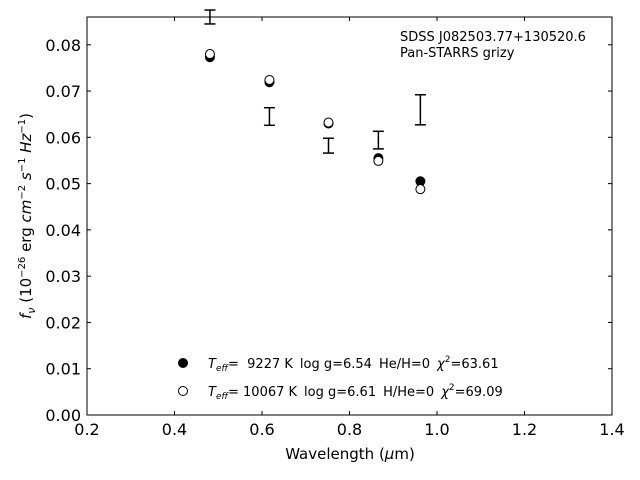 Image resolution: width=640 pixels, height=480 pixels. Describe the element at coordinates (63, 91) in the screenshot. I see `y-tick-label: 0.07` at that location.